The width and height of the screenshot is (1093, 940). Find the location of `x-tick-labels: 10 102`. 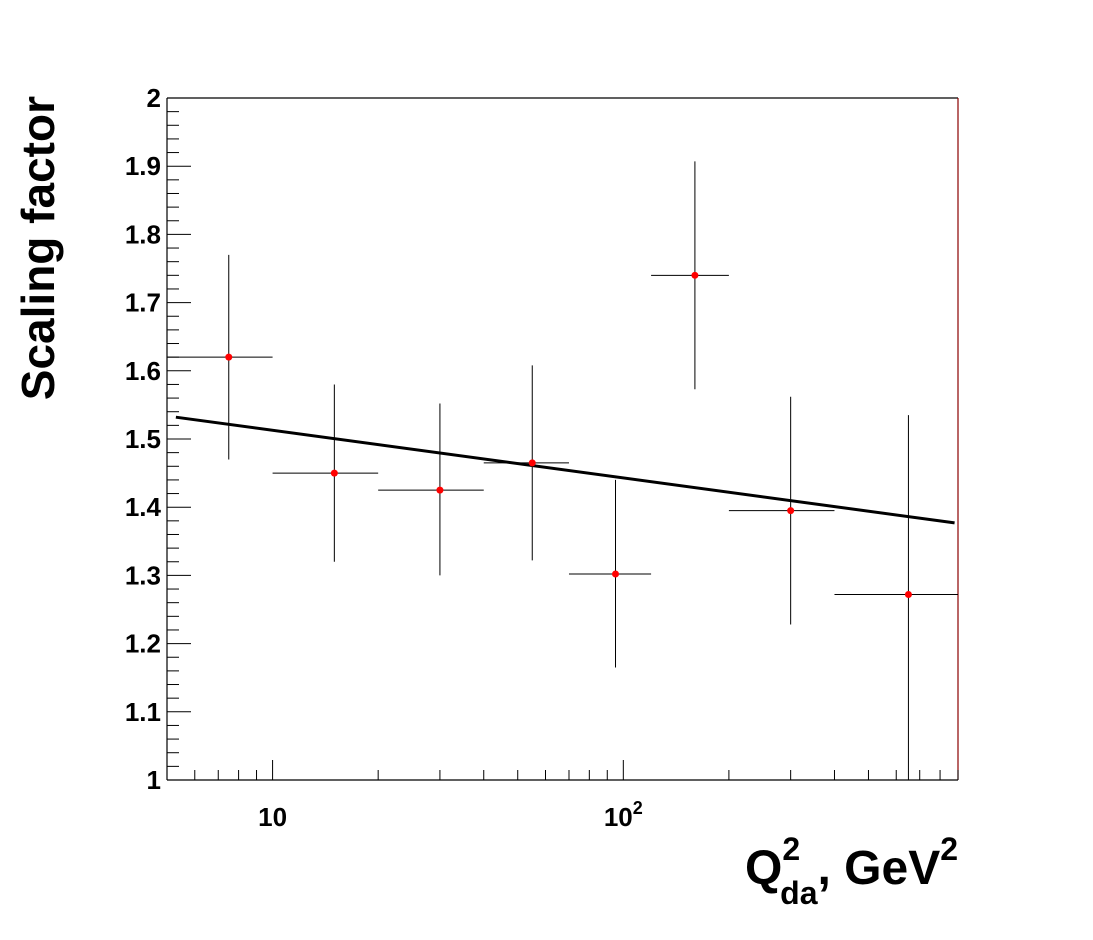

x-tick-labels: 10 102 is located at coordinates (450, 815).